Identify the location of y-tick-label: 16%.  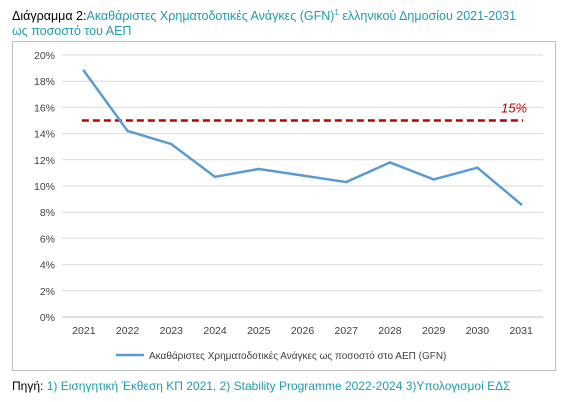
(44, 108).